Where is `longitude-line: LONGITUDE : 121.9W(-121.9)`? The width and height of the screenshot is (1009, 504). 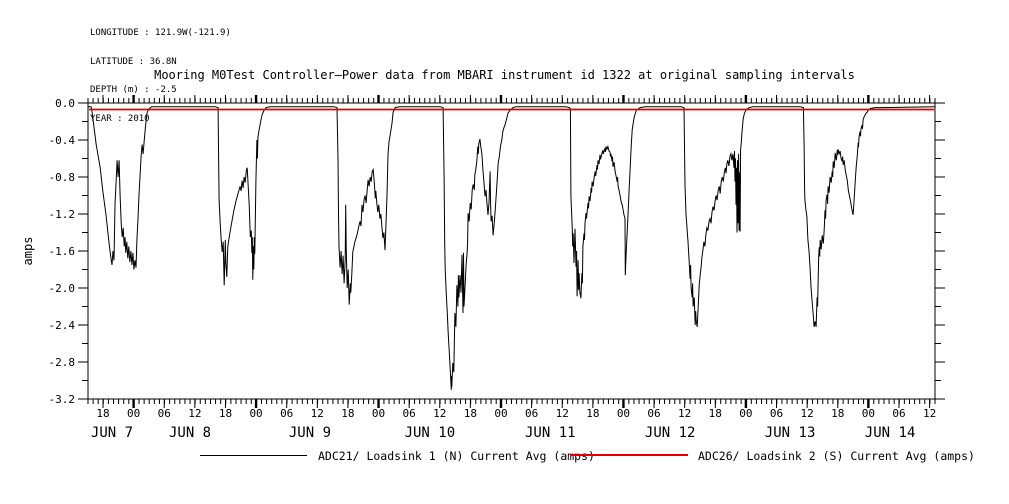
longitude-line: LONGITUDE : 121.9W(-121.9) is located at coordinates (160, 33).